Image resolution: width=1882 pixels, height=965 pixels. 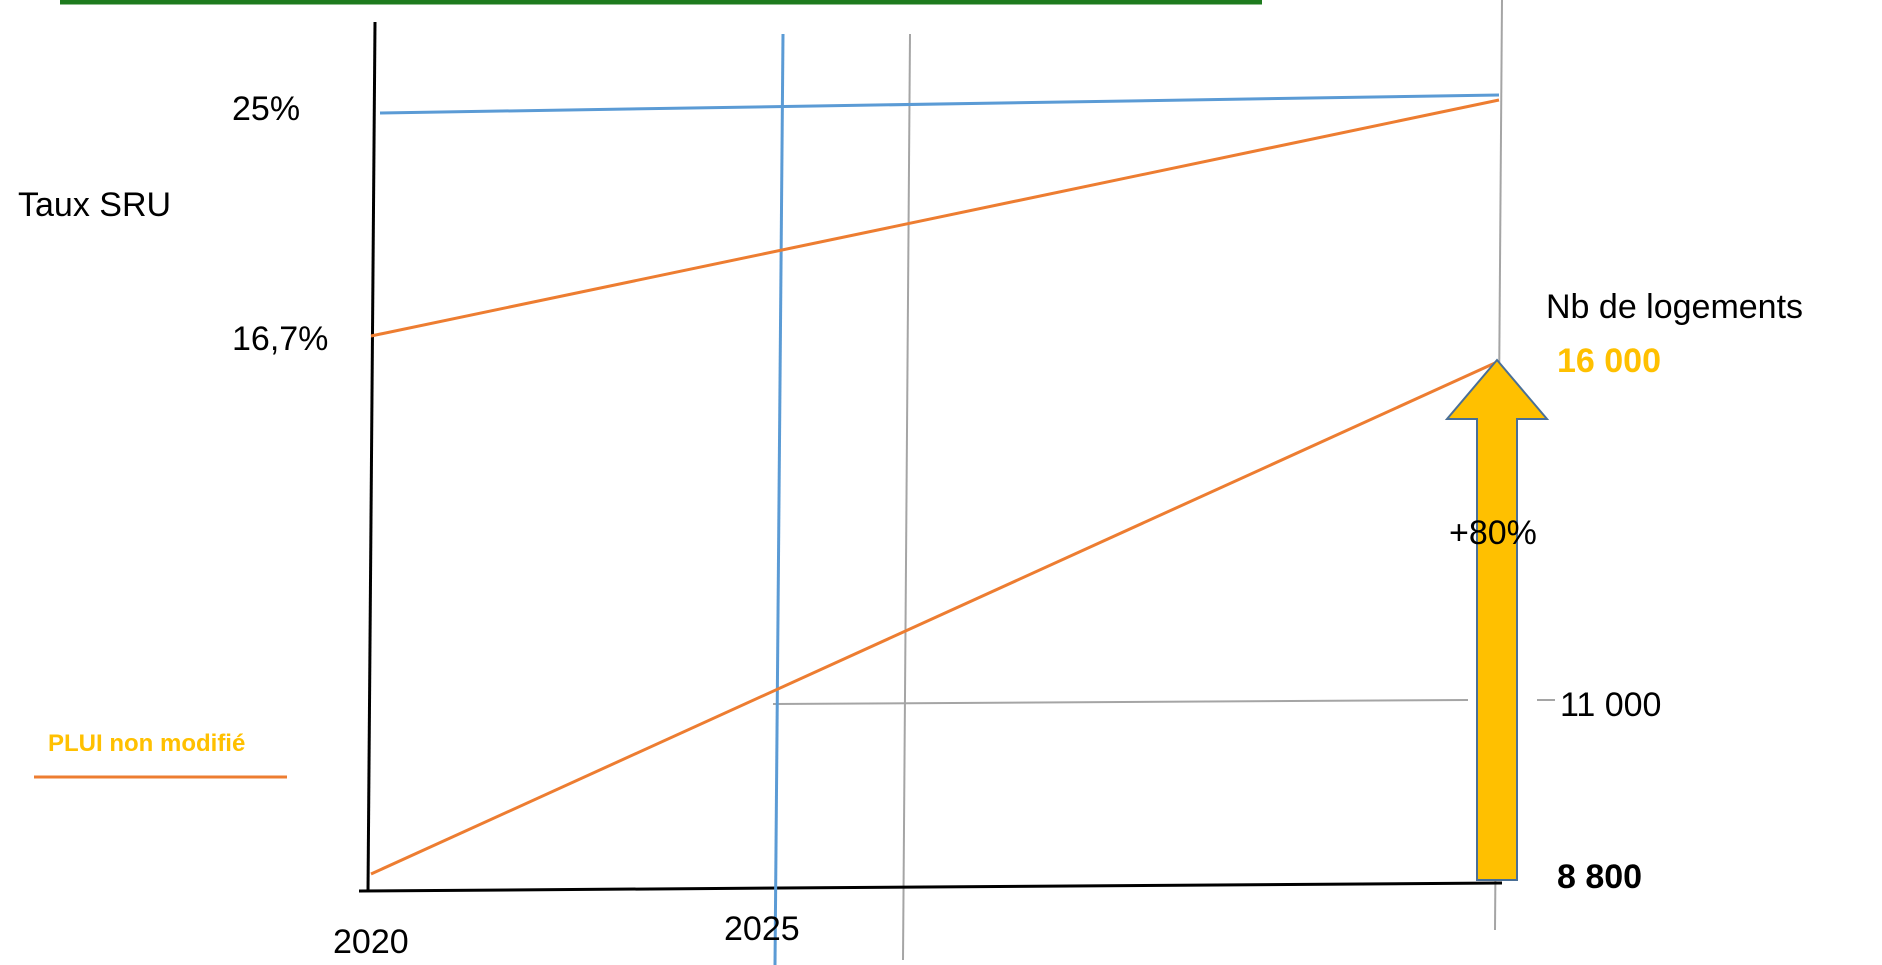 I want to click on x-tick-2020: 2020, so click(x=371, y=942).